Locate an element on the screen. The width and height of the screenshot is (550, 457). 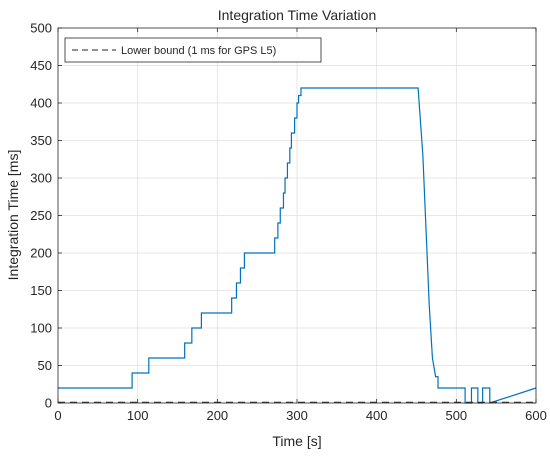
y-tick-label: 400 is located at coordinates (41, 103).